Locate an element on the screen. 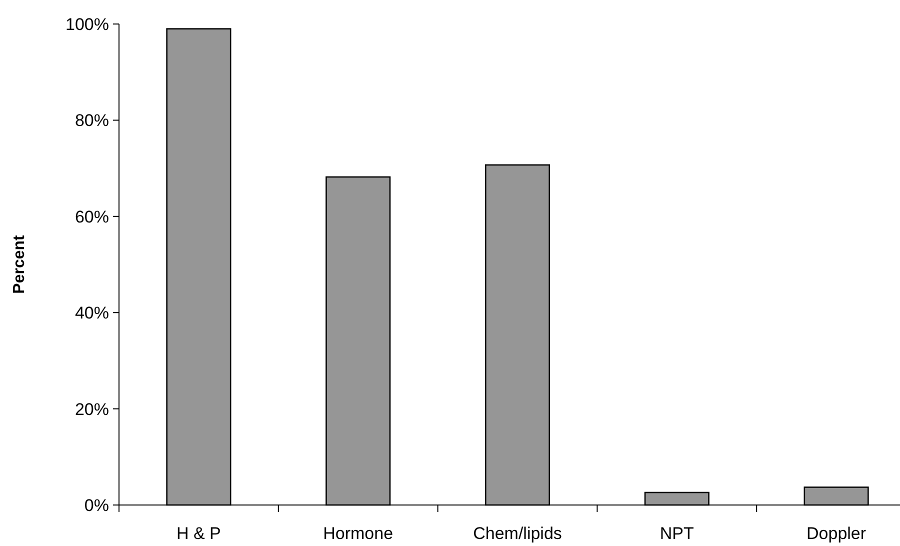  y-tick-label: 80% is located at coordinates (91, 120).